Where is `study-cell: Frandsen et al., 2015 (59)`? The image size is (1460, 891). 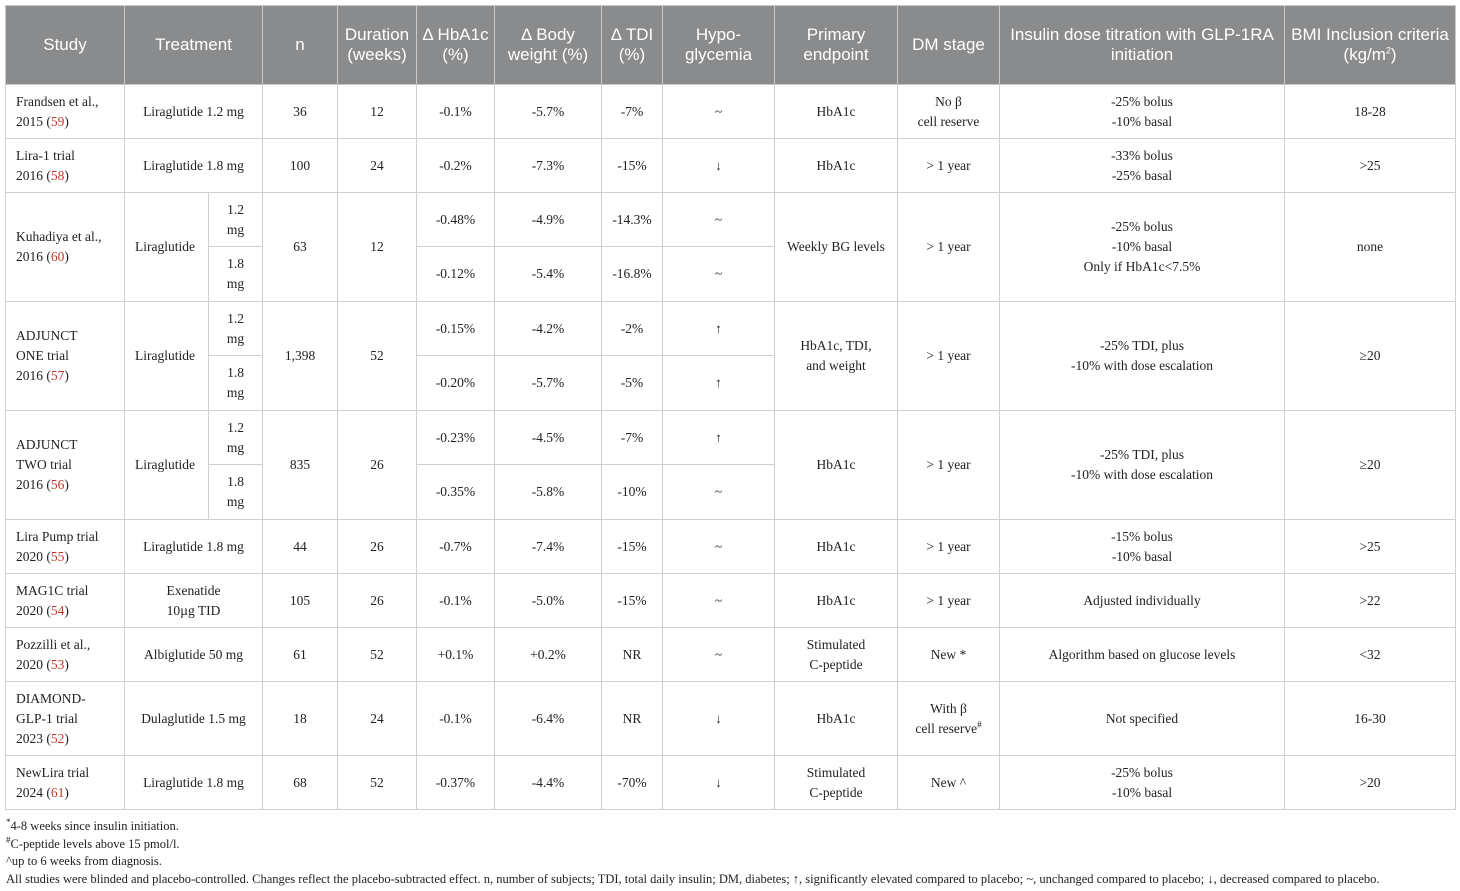 study-cell: Frandsen et al., 2015 (59) is located at coordinates (65, 111).